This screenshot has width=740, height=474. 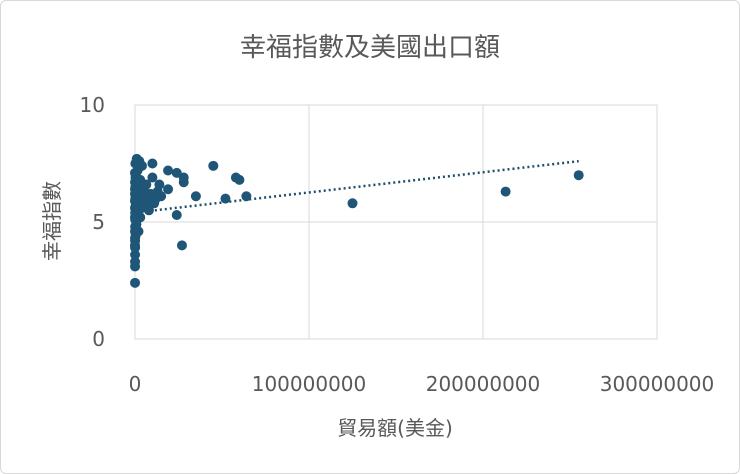 What do you see at coordinates (395, 428) in the screenshot?
I see `x-axis-label: 貿易額(美金)` at bounding box center [395, 428].